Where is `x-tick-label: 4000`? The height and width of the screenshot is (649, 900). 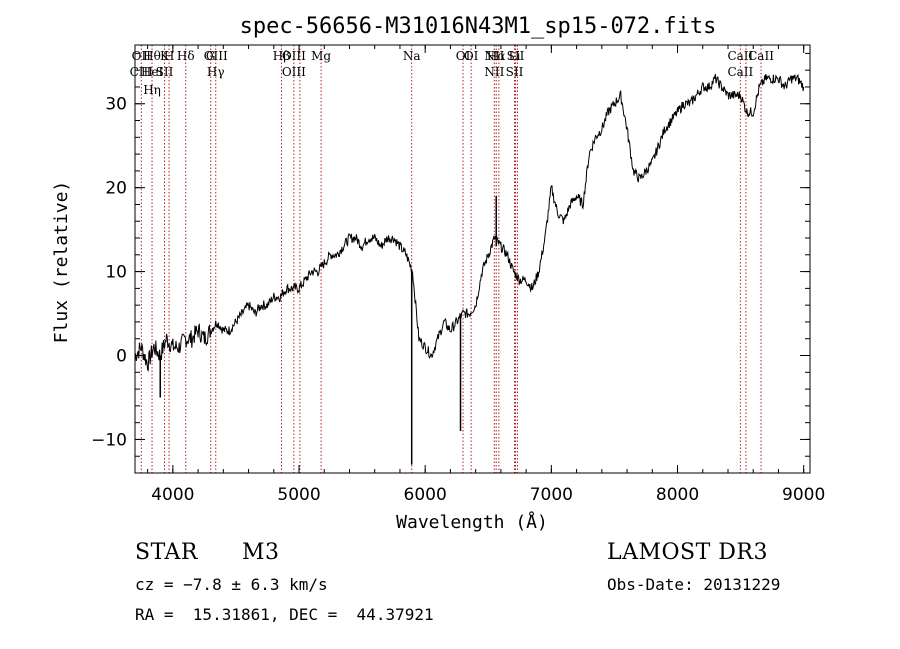
x-tick-label: 4000 is located at coordinates (172, 495).